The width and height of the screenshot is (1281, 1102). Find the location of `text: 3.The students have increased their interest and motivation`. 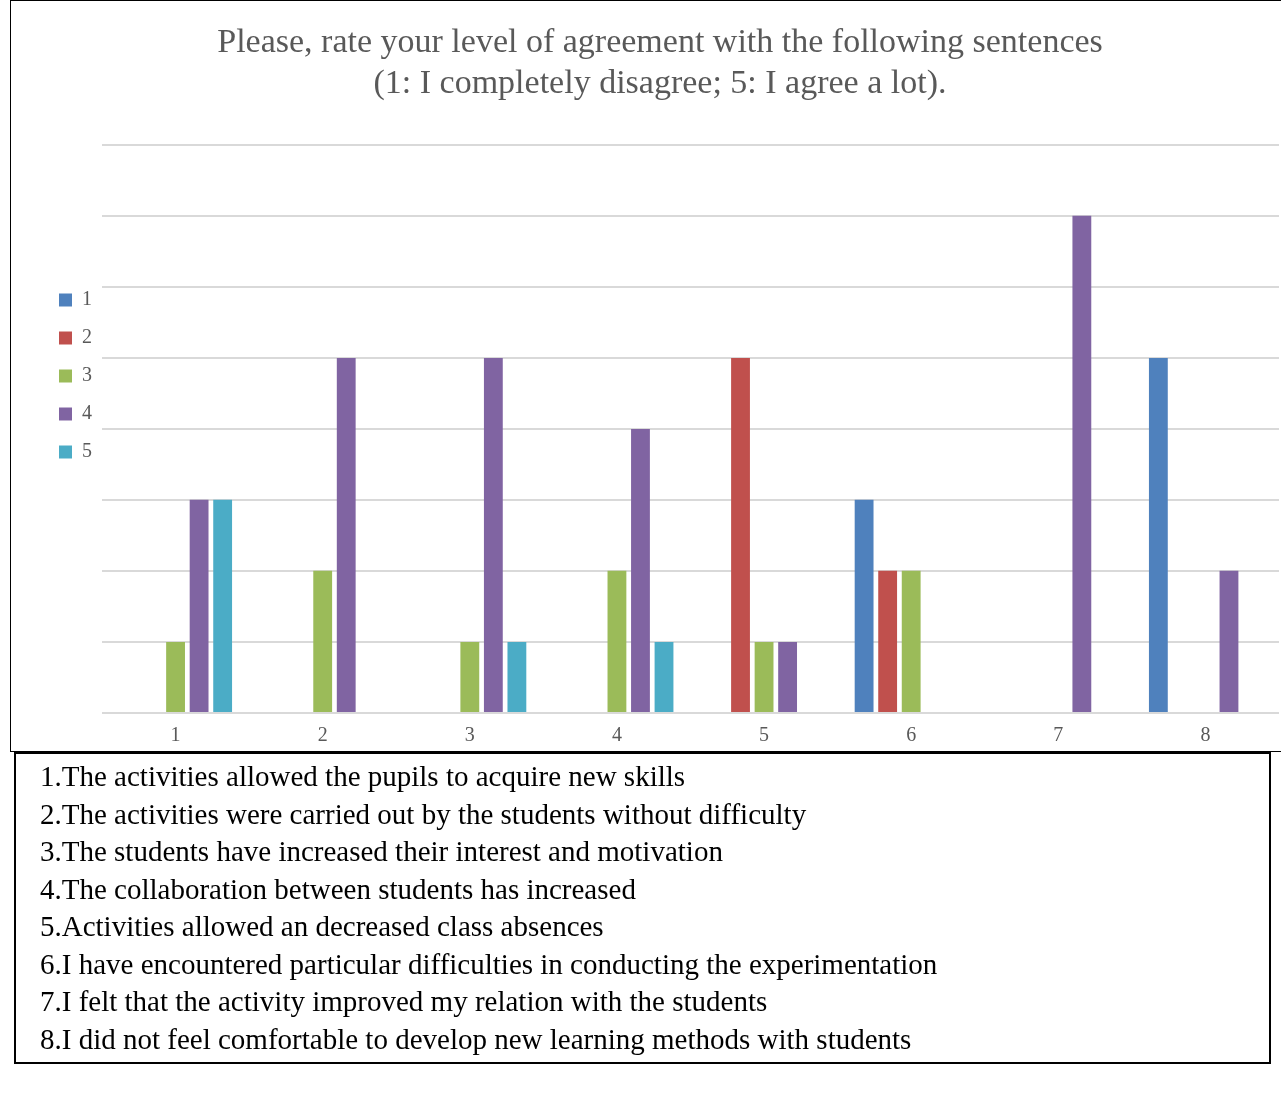

text: 3.The students have increased their interest and motivation is located at coordinates (382, 851).